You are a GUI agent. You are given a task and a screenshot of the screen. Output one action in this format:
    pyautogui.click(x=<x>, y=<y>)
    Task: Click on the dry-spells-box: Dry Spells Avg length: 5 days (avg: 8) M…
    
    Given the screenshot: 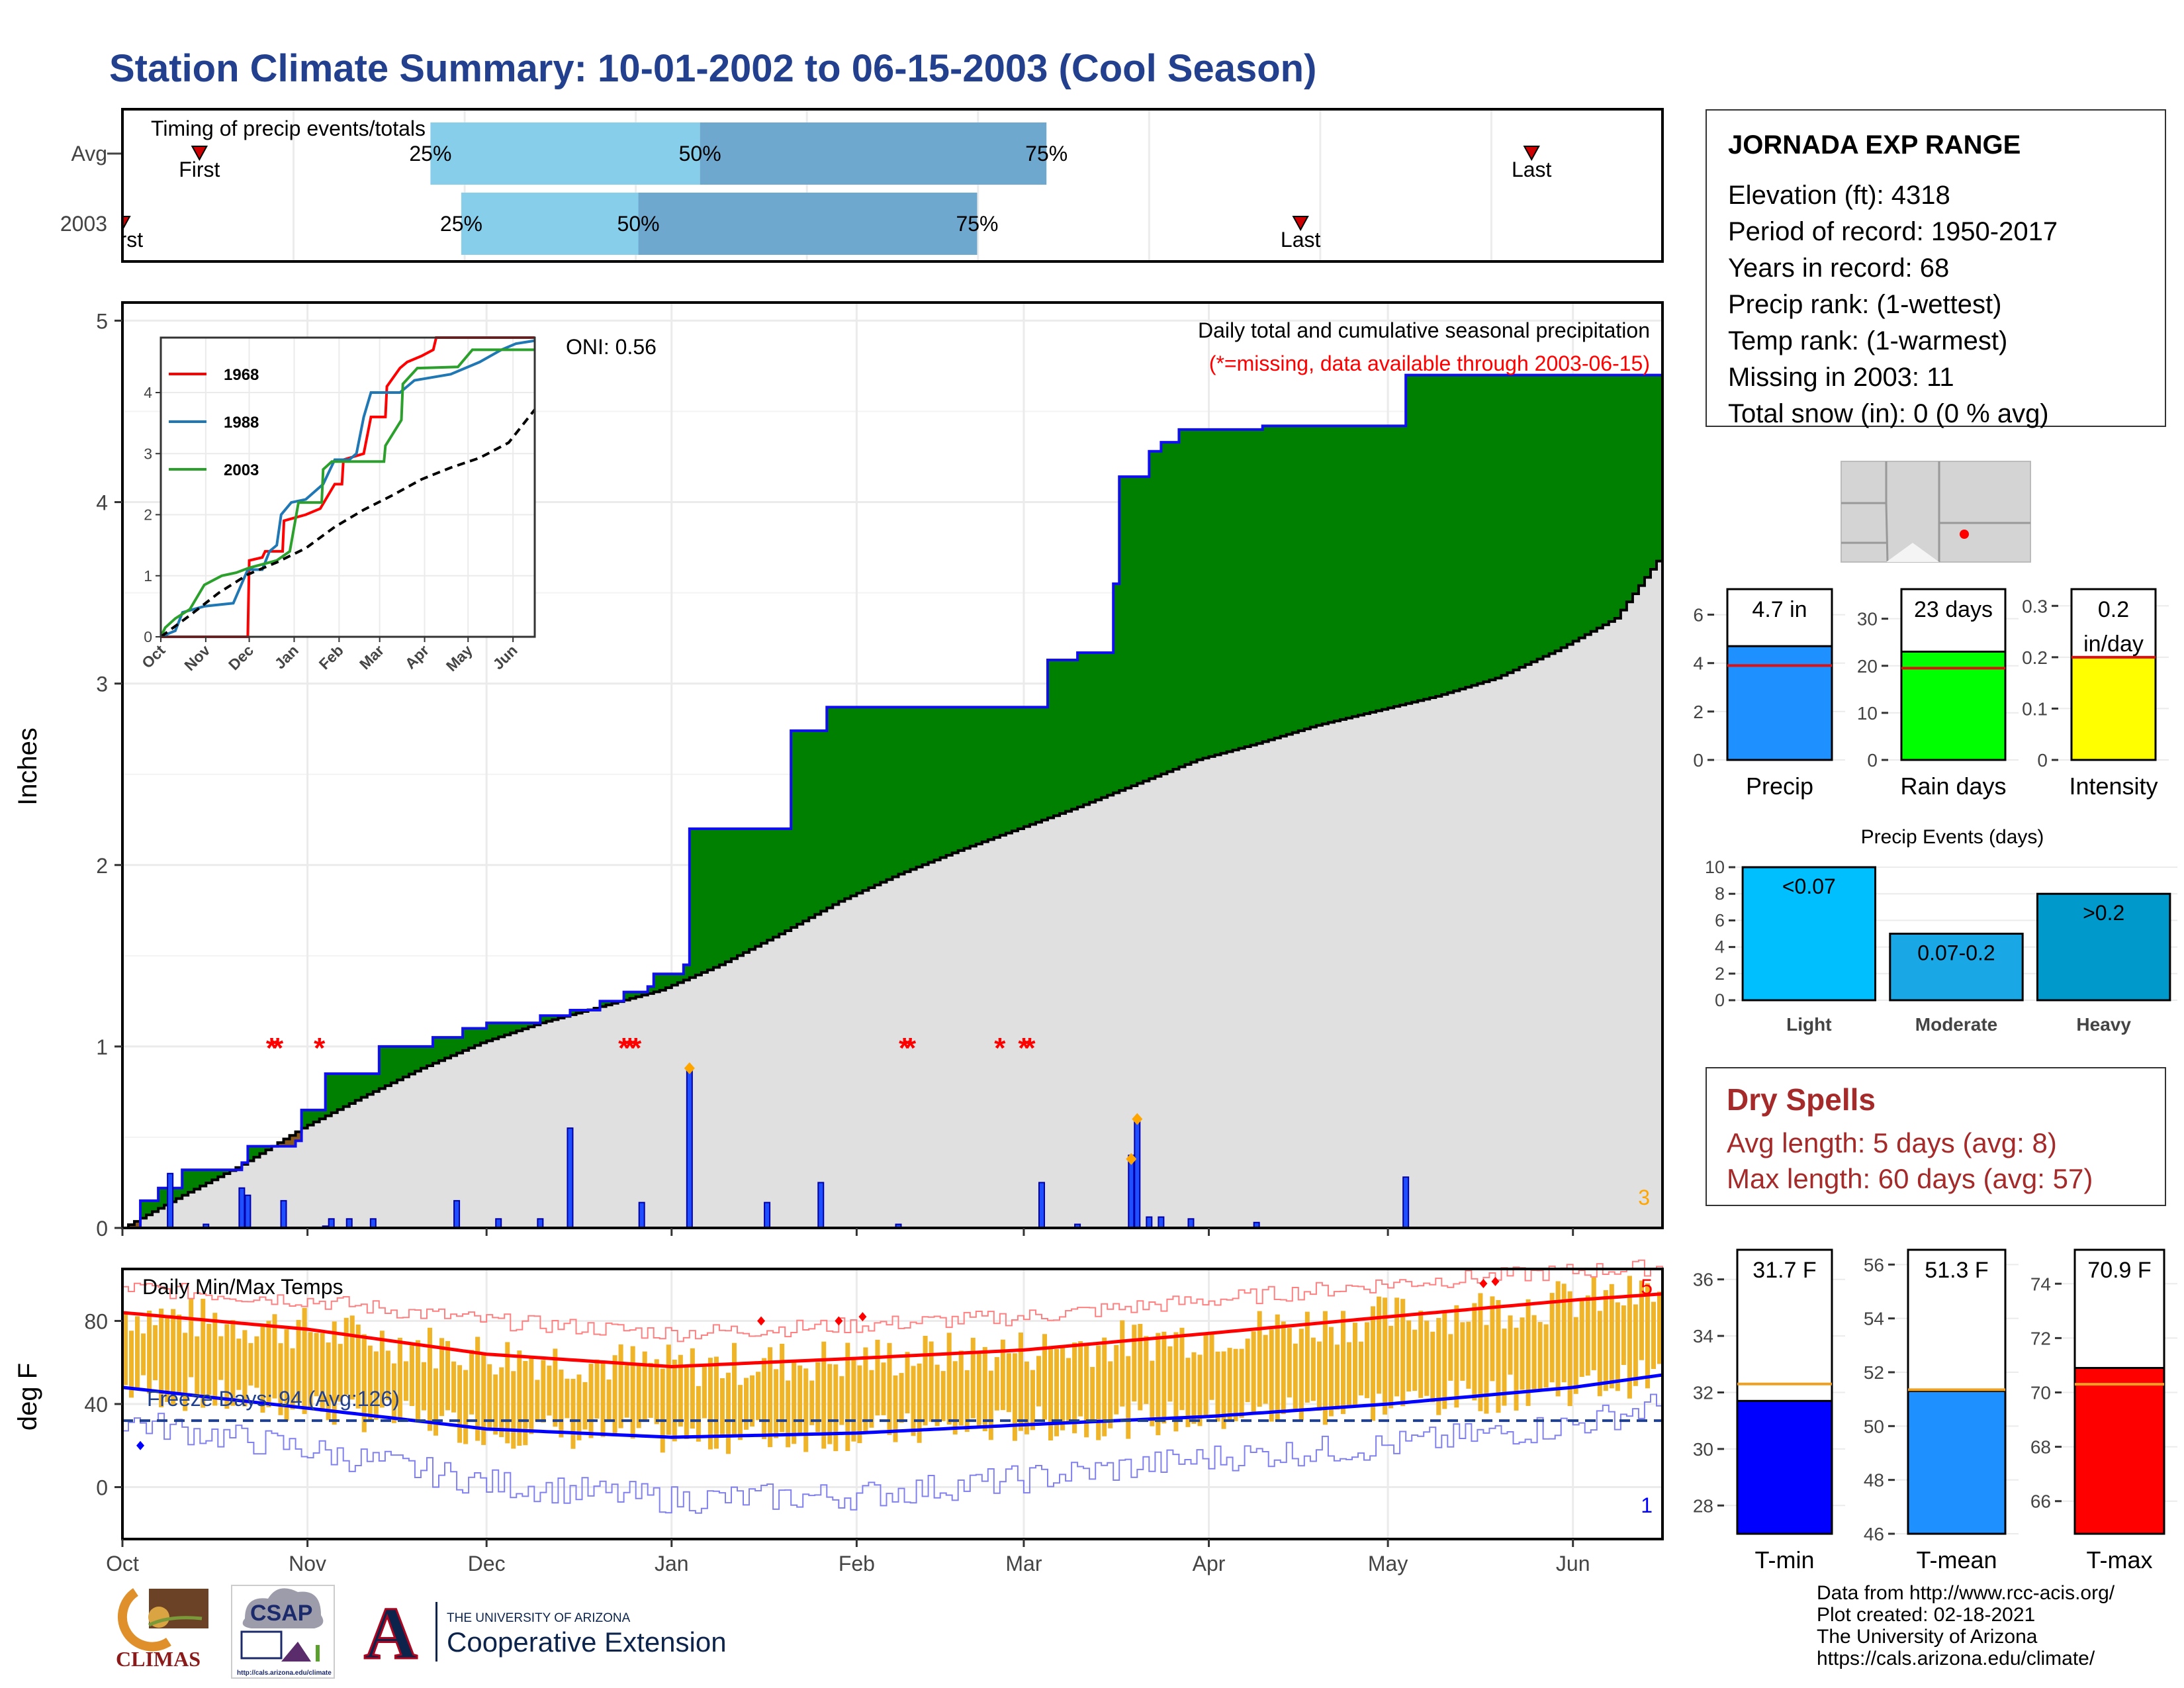 What is the action you would take?
    pyautogui.click(x=1936, y=1136)
    